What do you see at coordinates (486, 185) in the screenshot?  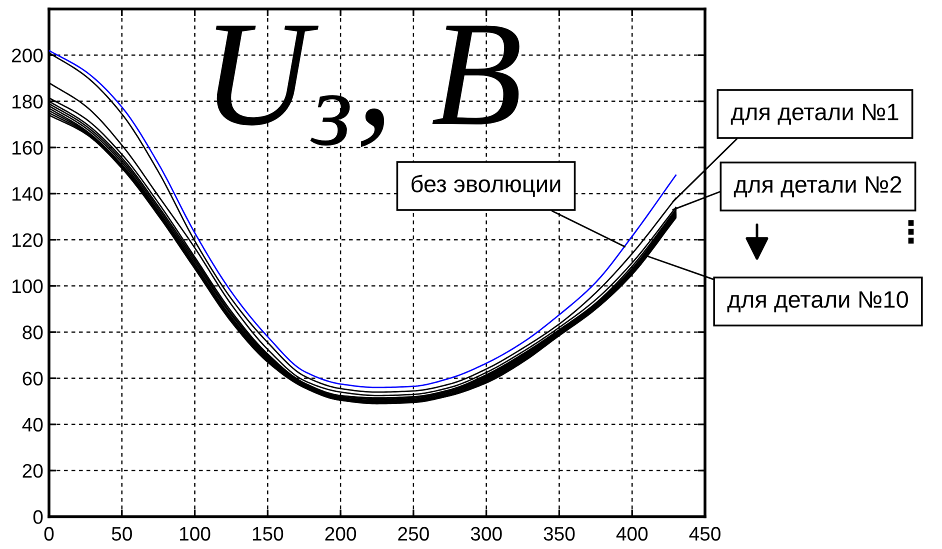 I see `annotation: без эволюции` at bounding box center [486, 185].